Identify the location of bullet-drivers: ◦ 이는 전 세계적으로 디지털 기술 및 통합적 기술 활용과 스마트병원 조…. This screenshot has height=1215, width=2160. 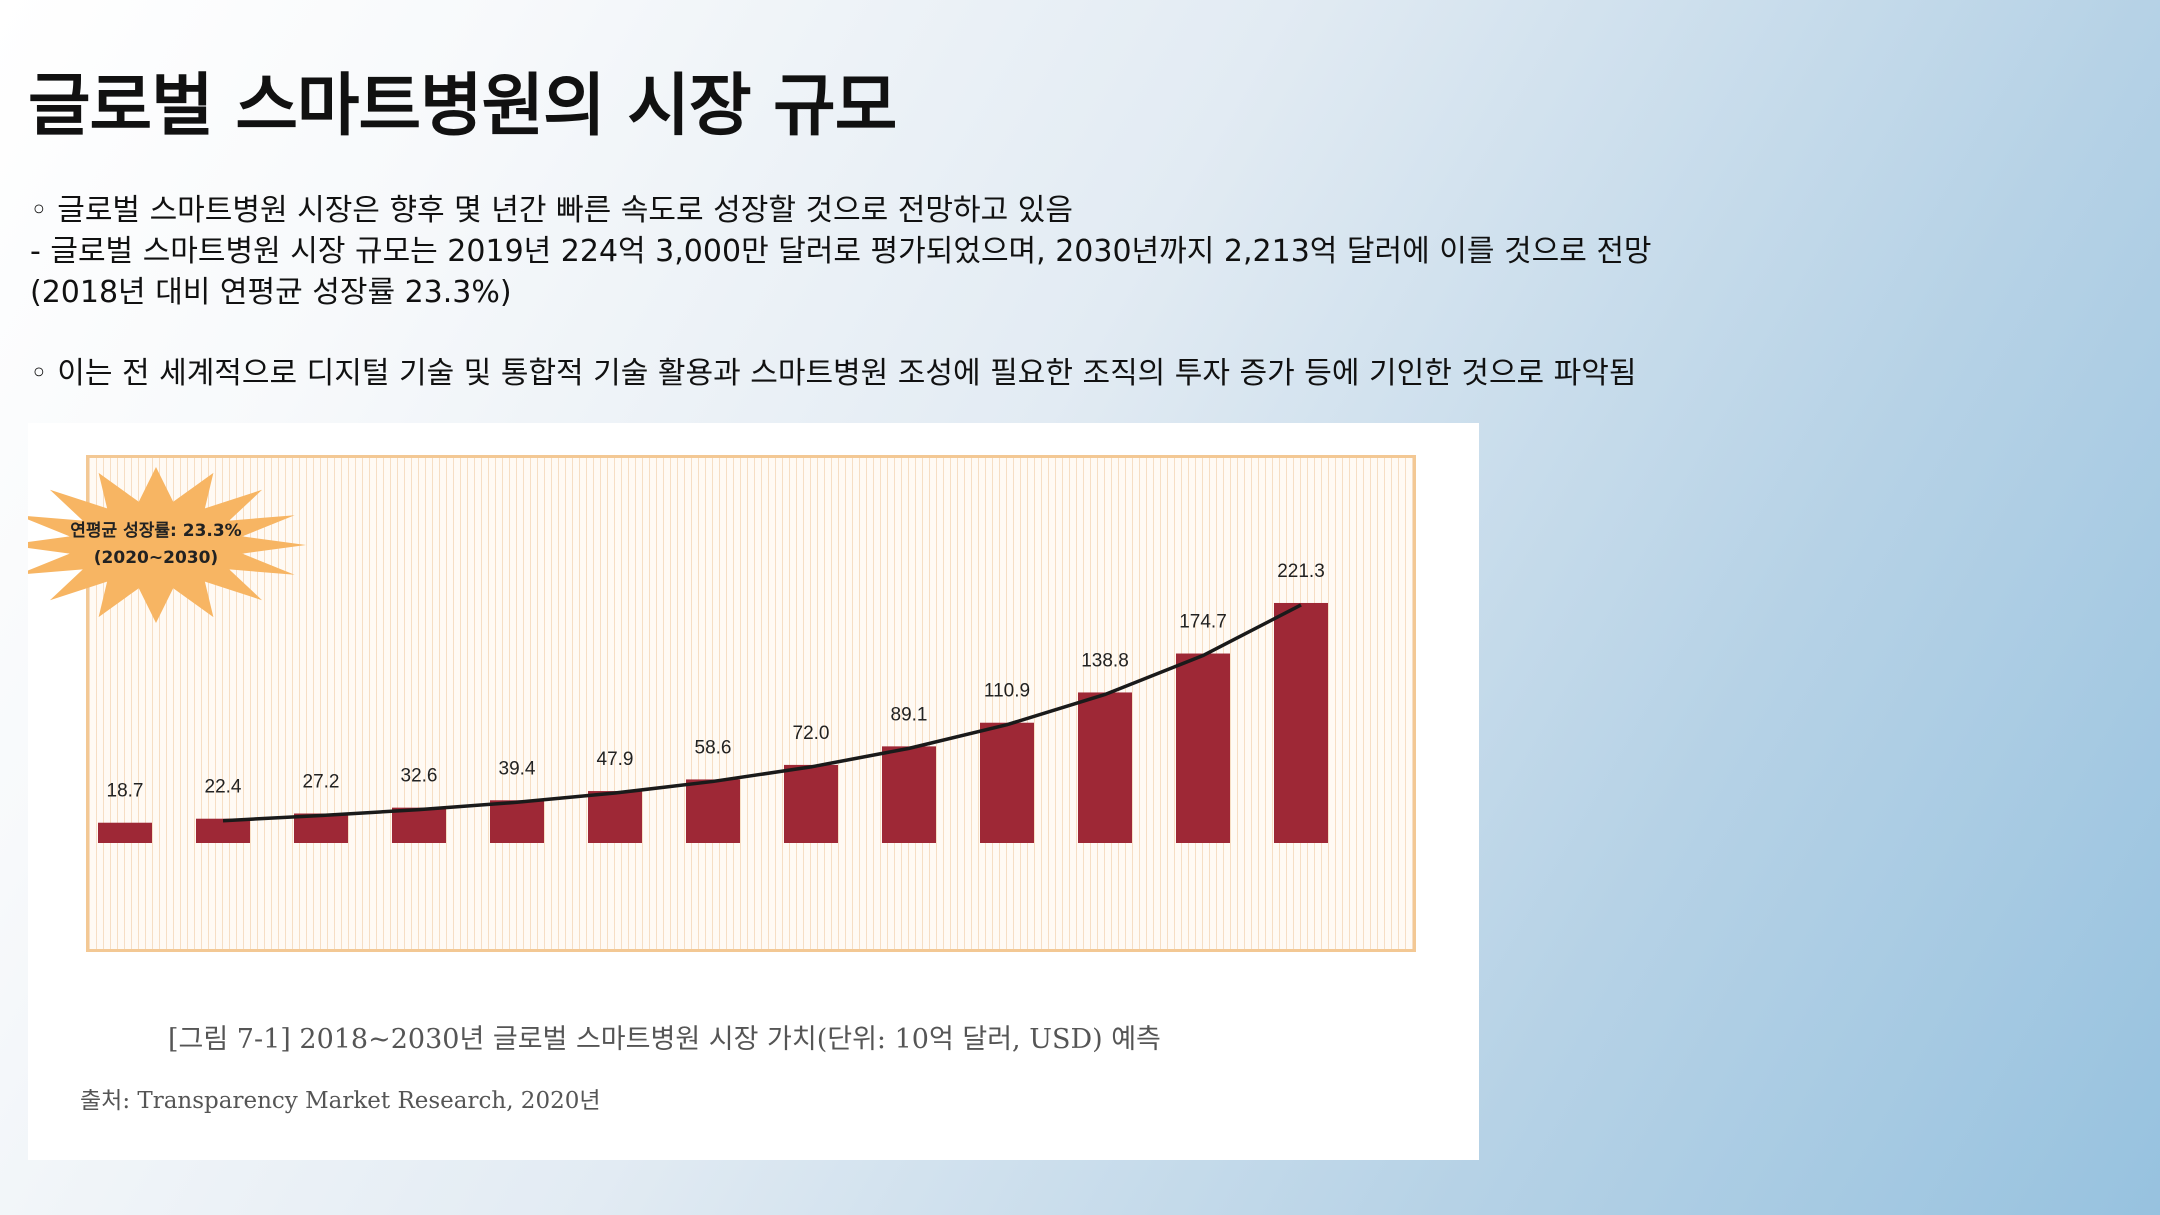
(833, 373).